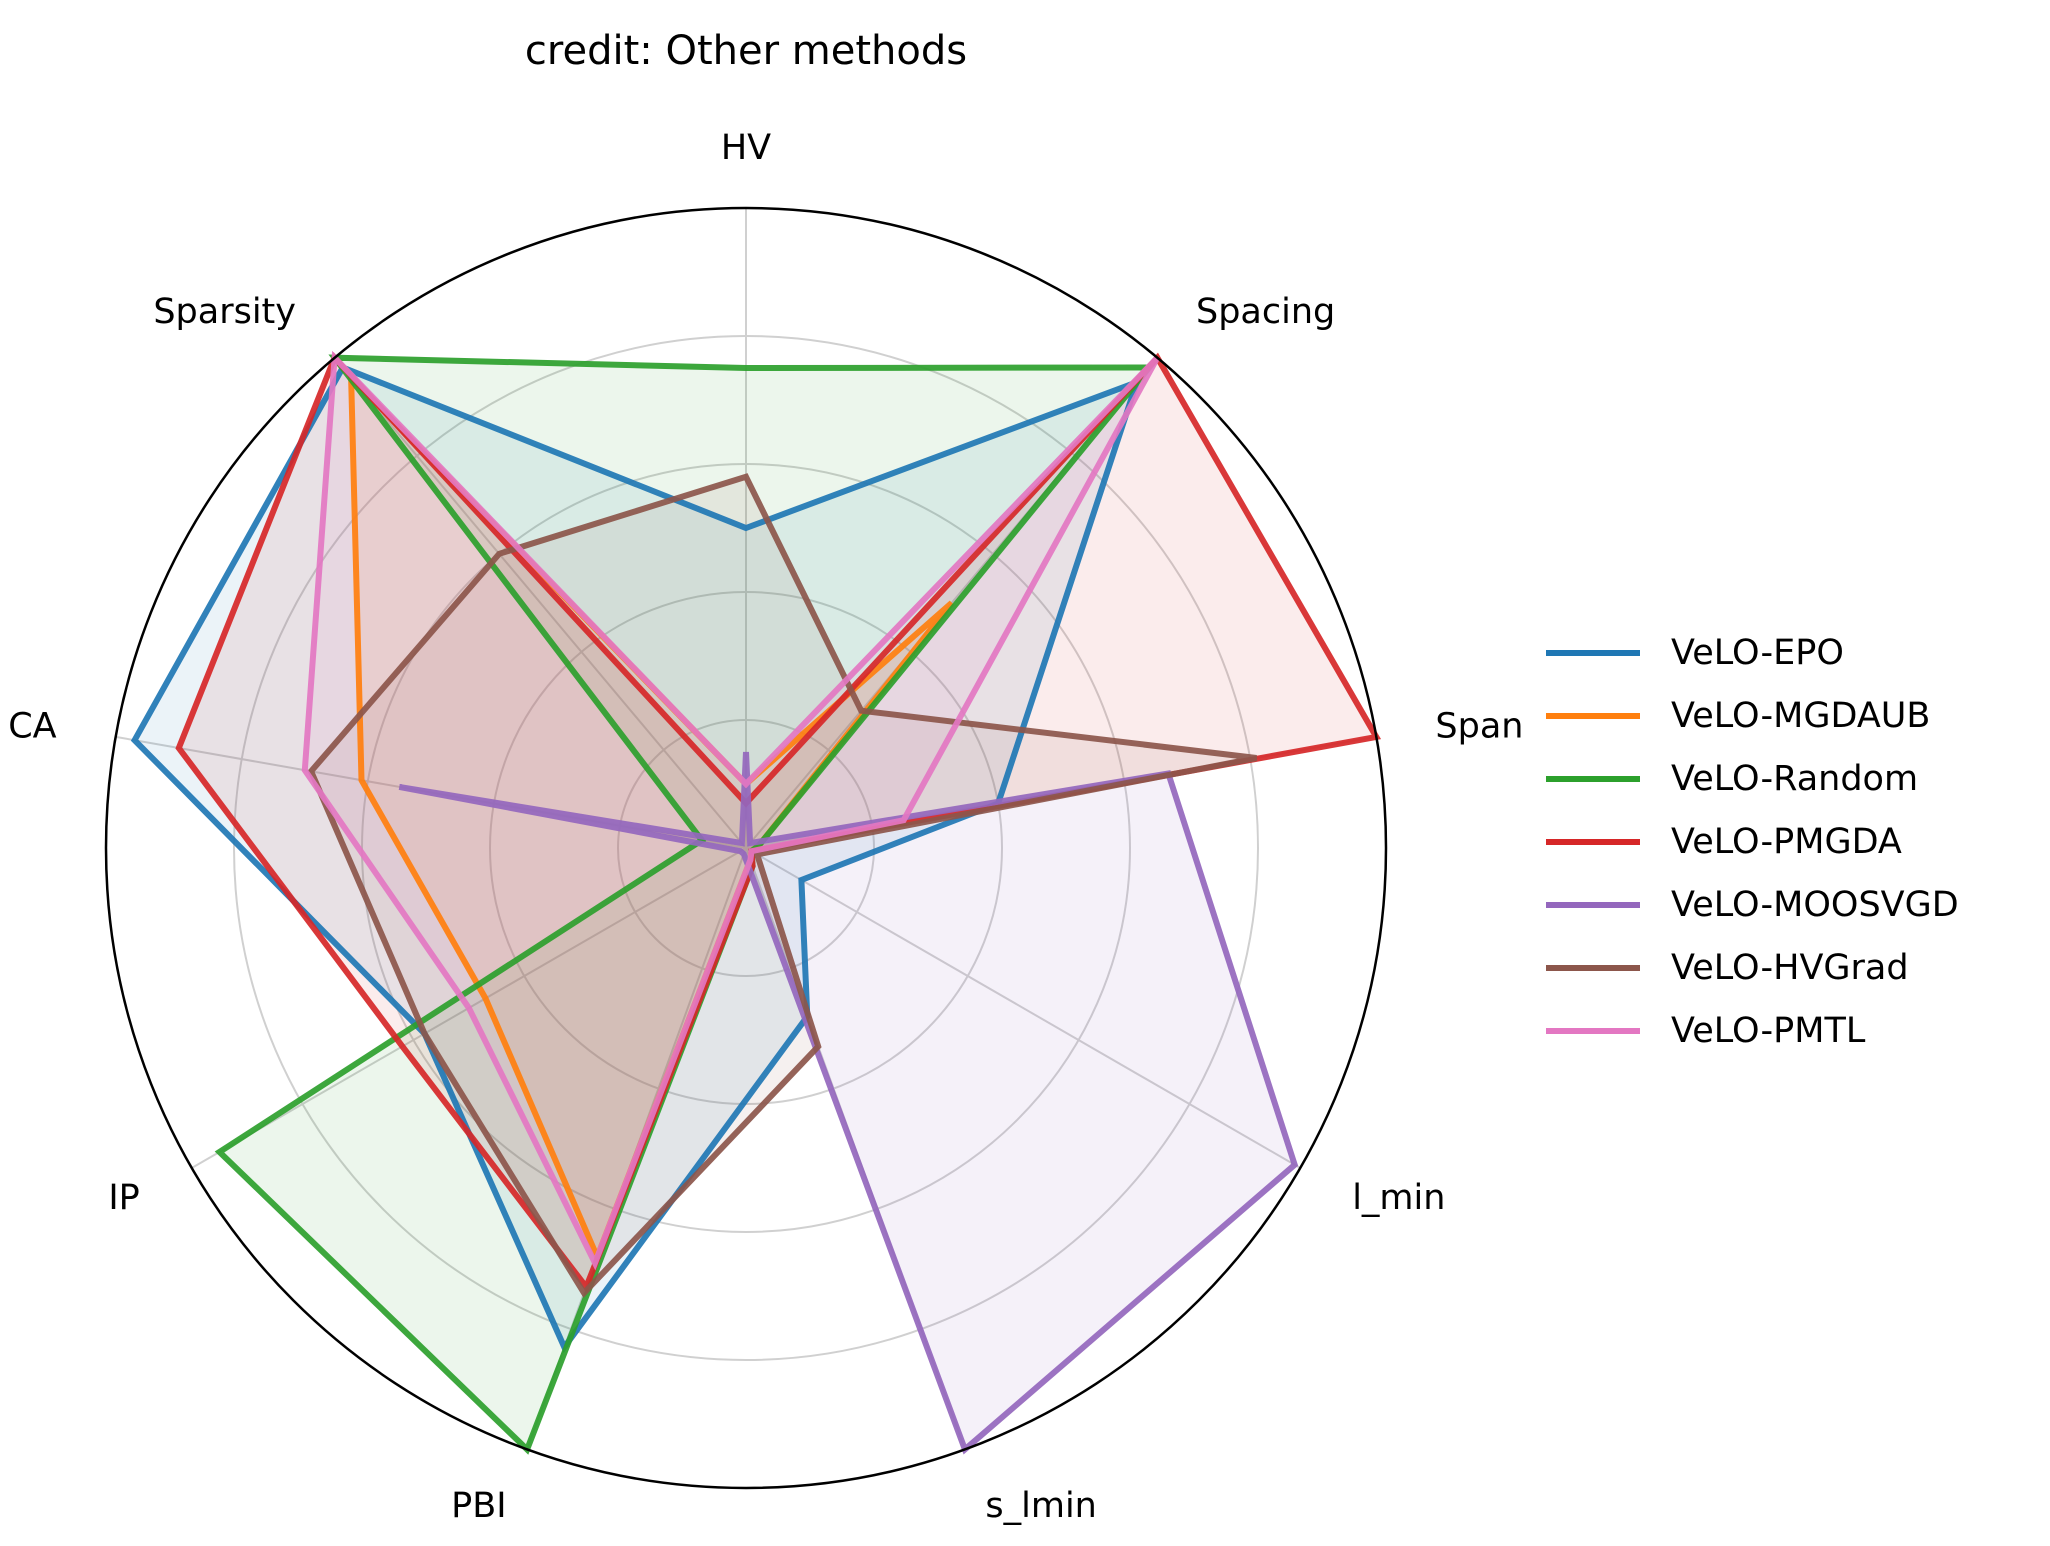 The width and height of the screenshot is (2050, 1546). What do you see at coordinates (1790, 968) in the screenshot?
I see `legend-label-velo-hvgrad: VeLO-HVGrad` at bounding box center [1790, 968].